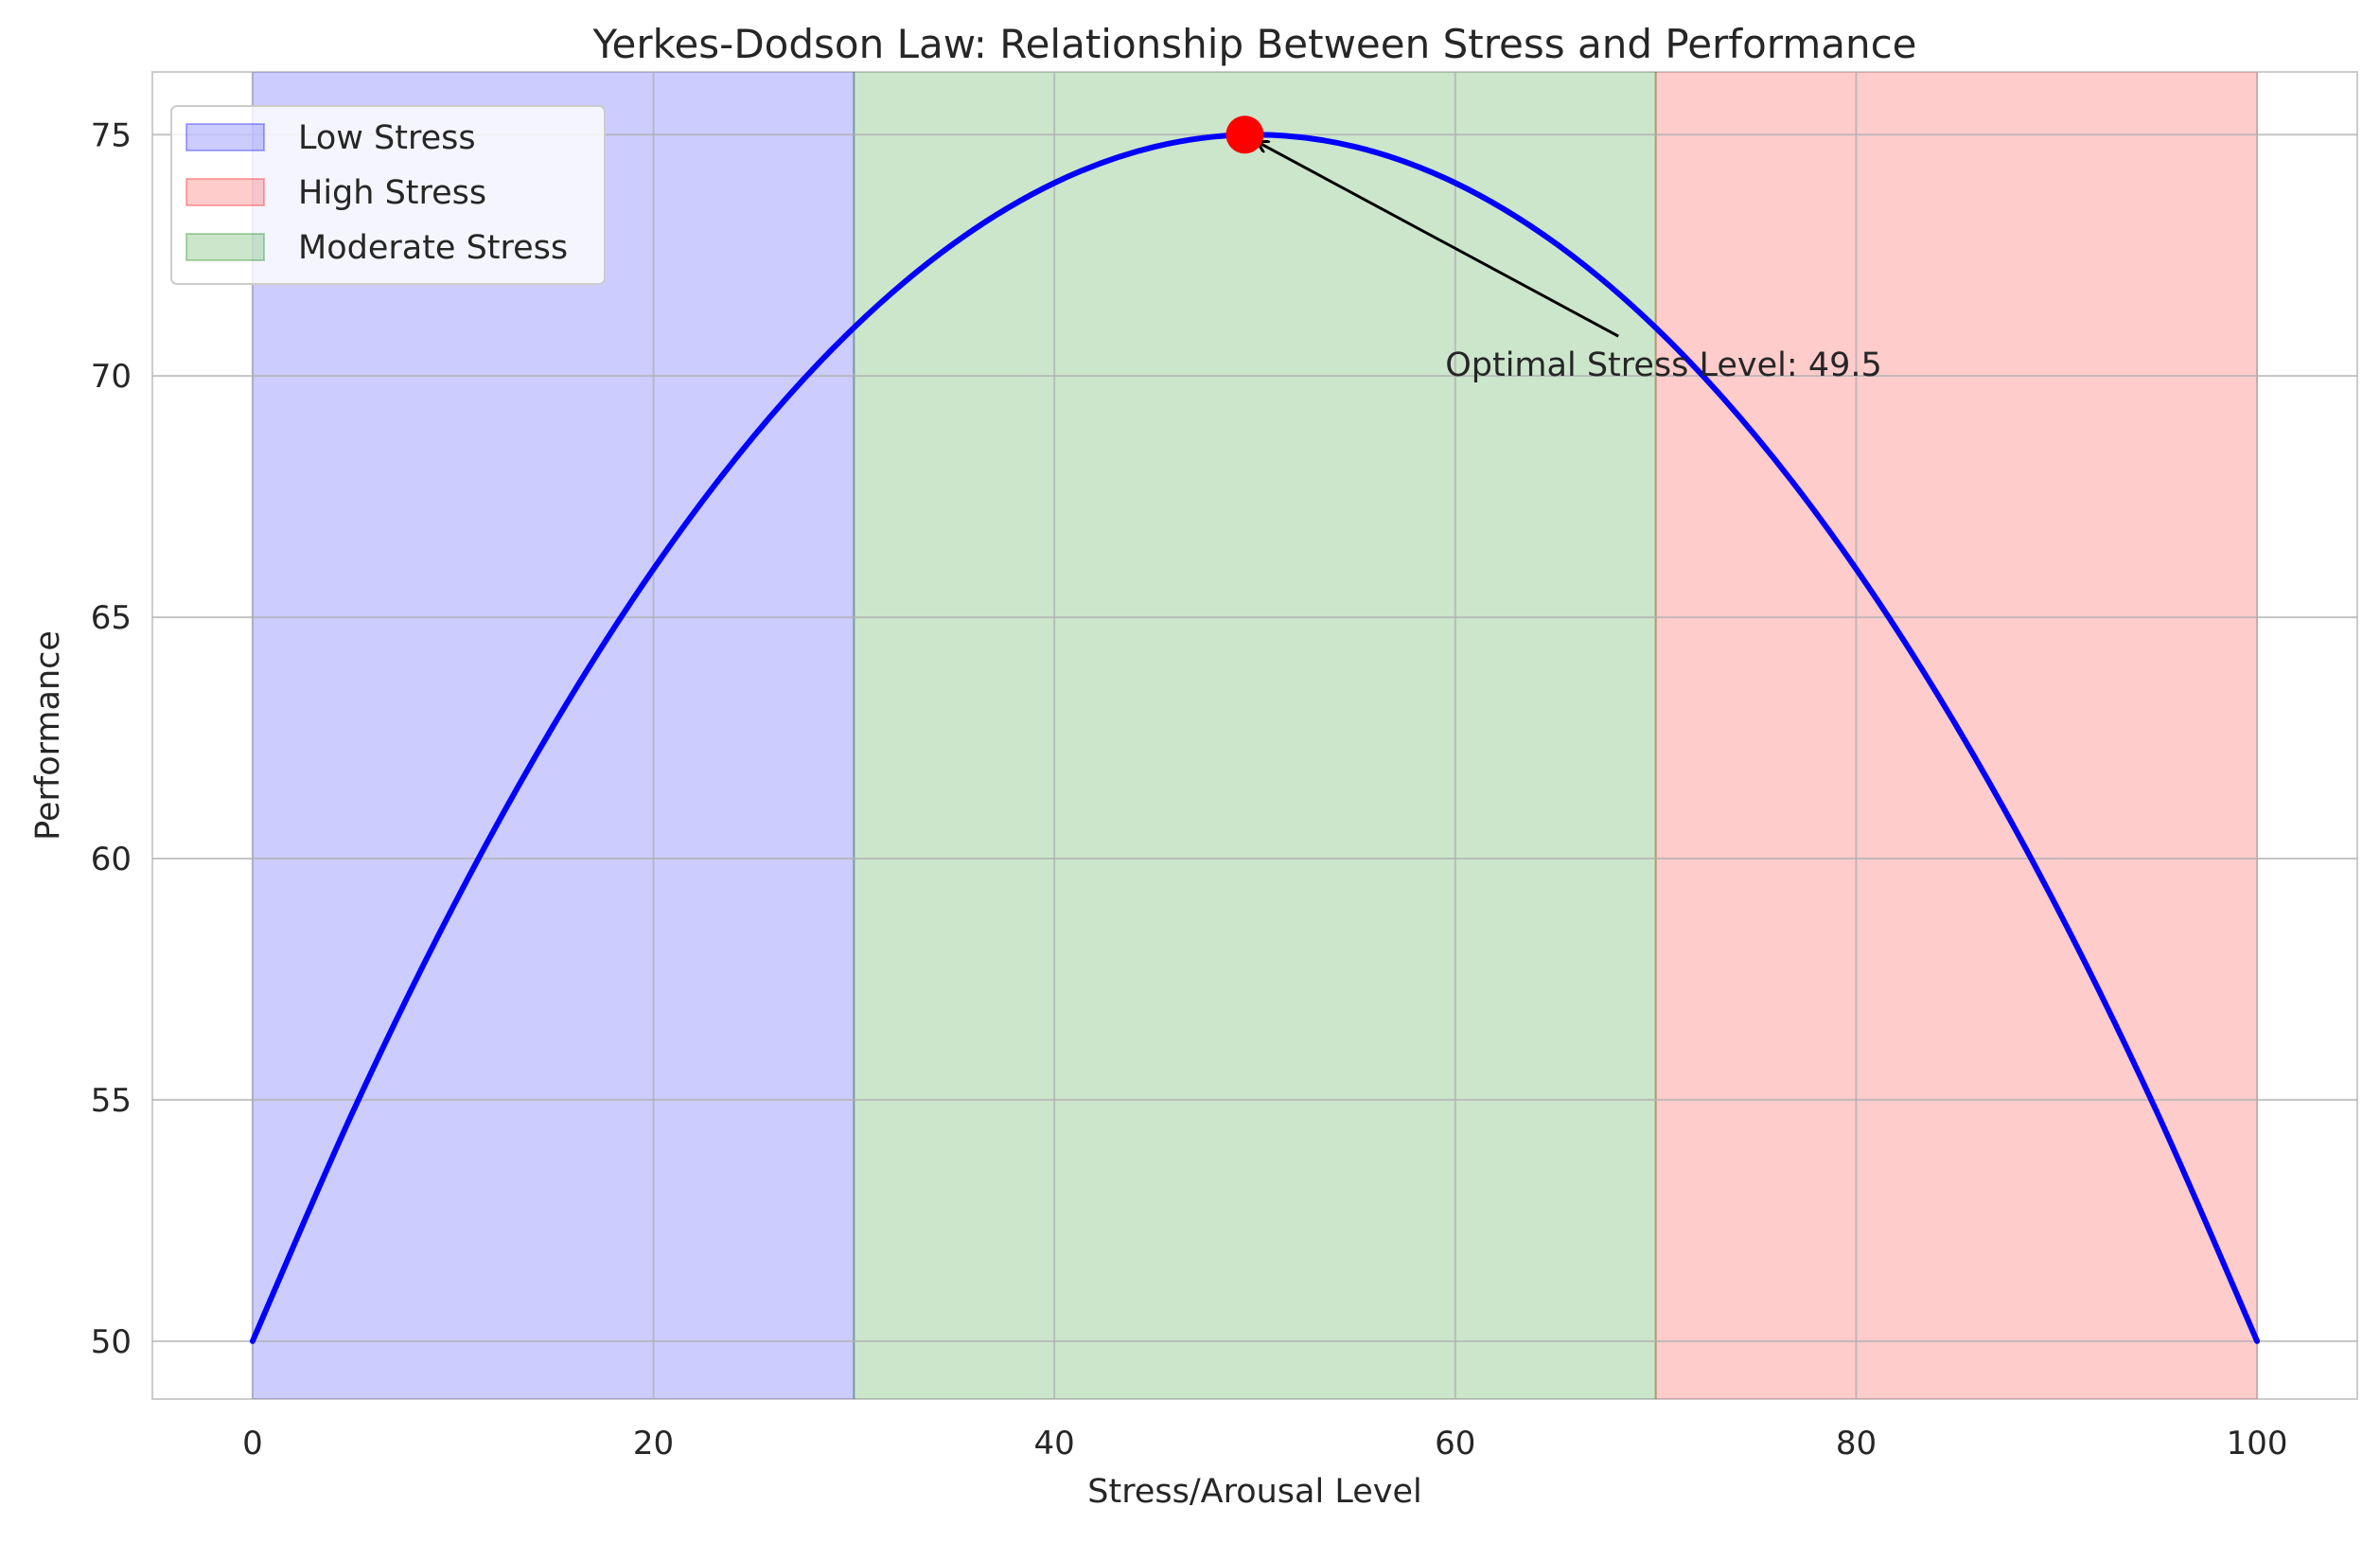 The width and height of the screenshot is (2380, 1542). Describe the element at coordinates (111, 1101) in the screenshot. I see `y-tick-label: 55` at that location.